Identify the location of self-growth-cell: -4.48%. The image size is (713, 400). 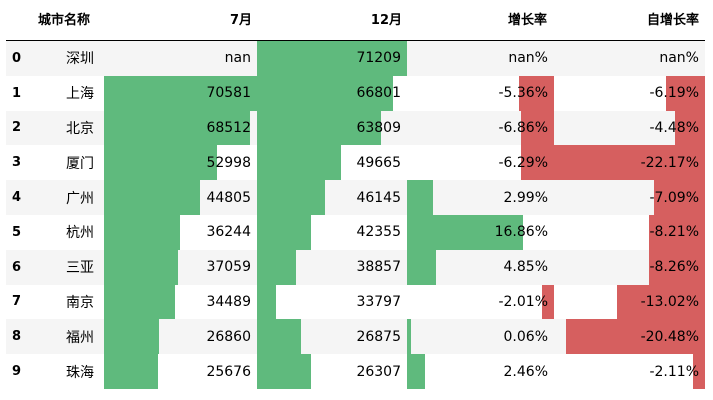
(629, 128).